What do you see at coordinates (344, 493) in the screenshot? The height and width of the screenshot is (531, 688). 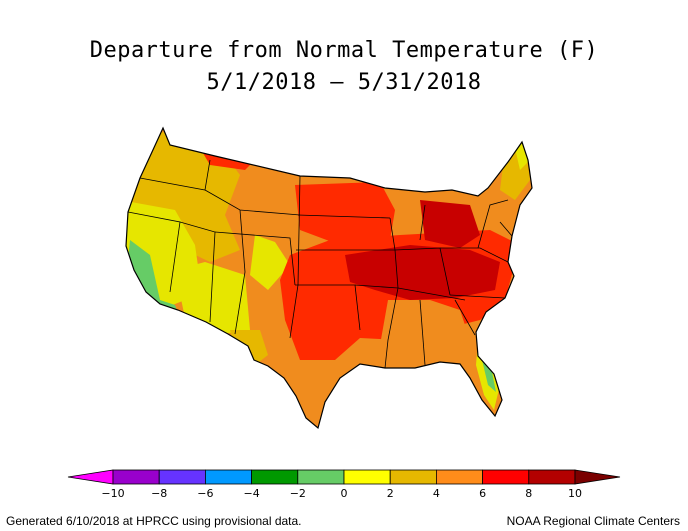 I see `legend-tick-label: 0` at bounding box center [344, 493].